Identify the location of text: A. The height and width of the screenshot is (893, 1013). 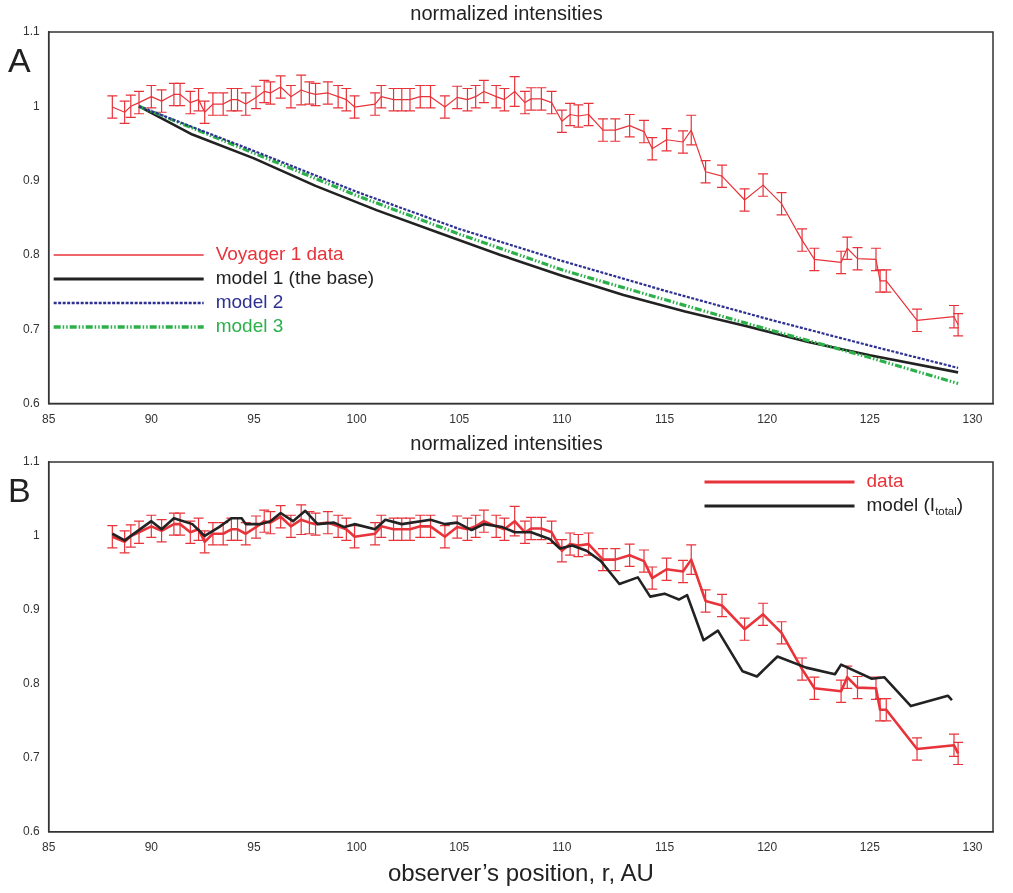
(19, 60).